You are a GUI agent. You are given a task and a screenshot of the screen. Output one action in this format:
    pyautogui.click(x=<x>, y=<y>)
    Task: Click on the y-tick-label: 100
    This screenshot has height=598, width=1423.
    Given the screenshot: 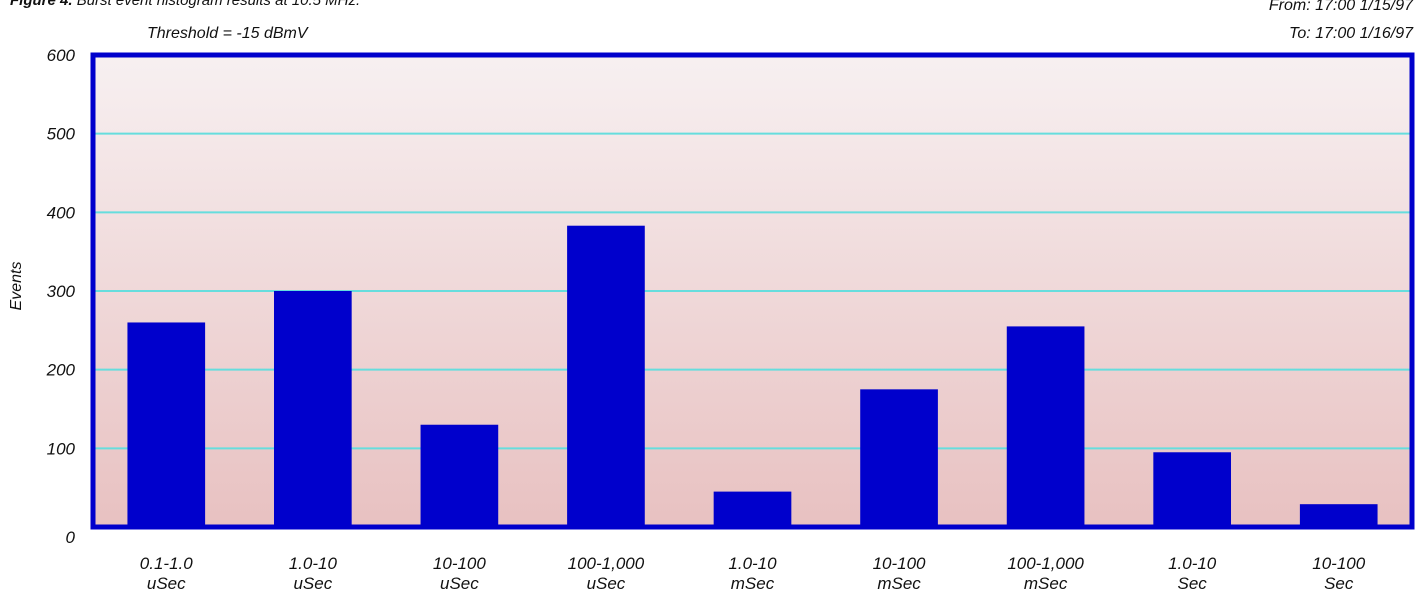 What is the action you would take?
    pyautogui.click(x=61, y=448)
    